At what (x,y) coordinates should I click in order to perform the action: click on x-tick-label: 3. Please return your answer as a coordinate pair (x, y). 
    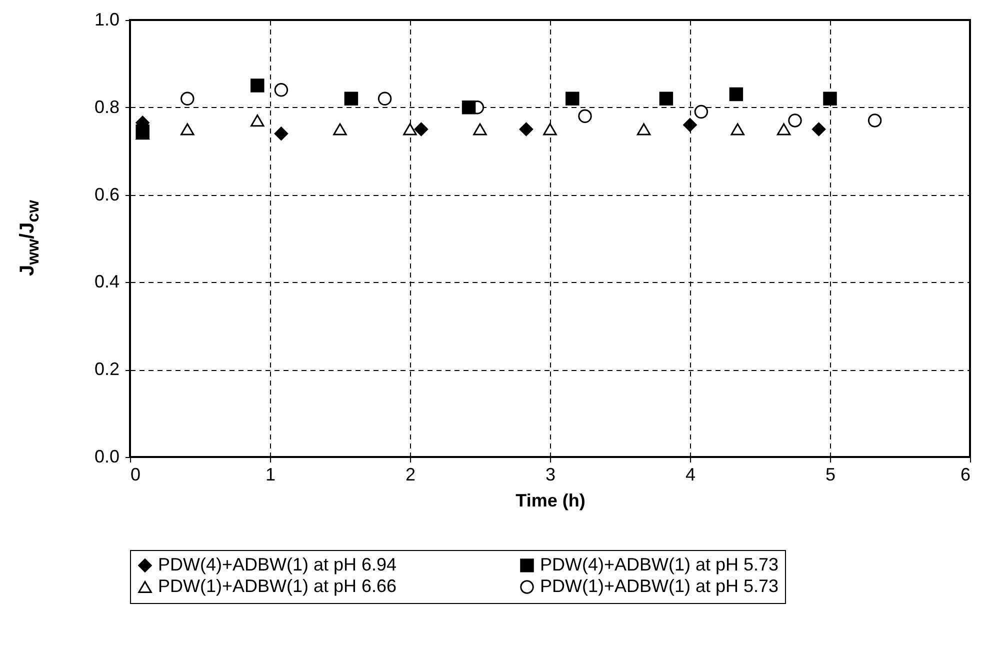
    Looking at the image, I should click on (550, 474).